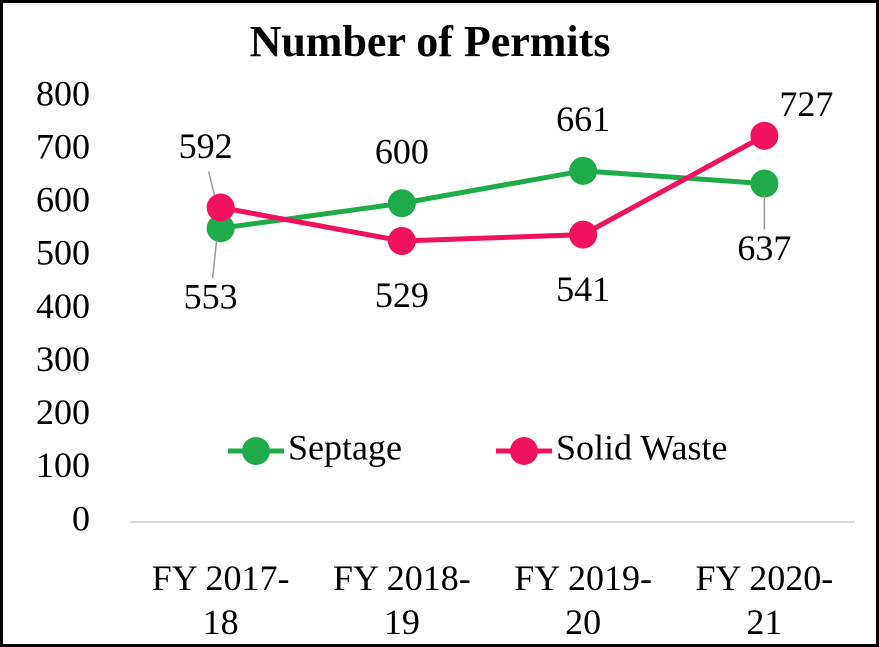 The image size is (879, 647). Describe the element at coordinates (211, 296) in the screenshot. I see `data-label: 553` at that location.